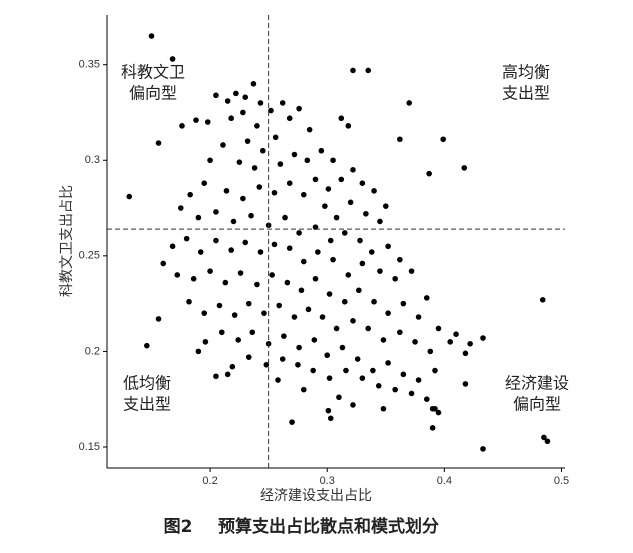 Image resolution: width=633 pixels, height=553 pixels. I want to click on quadrant-label: 高均衡, so click(526, 73).